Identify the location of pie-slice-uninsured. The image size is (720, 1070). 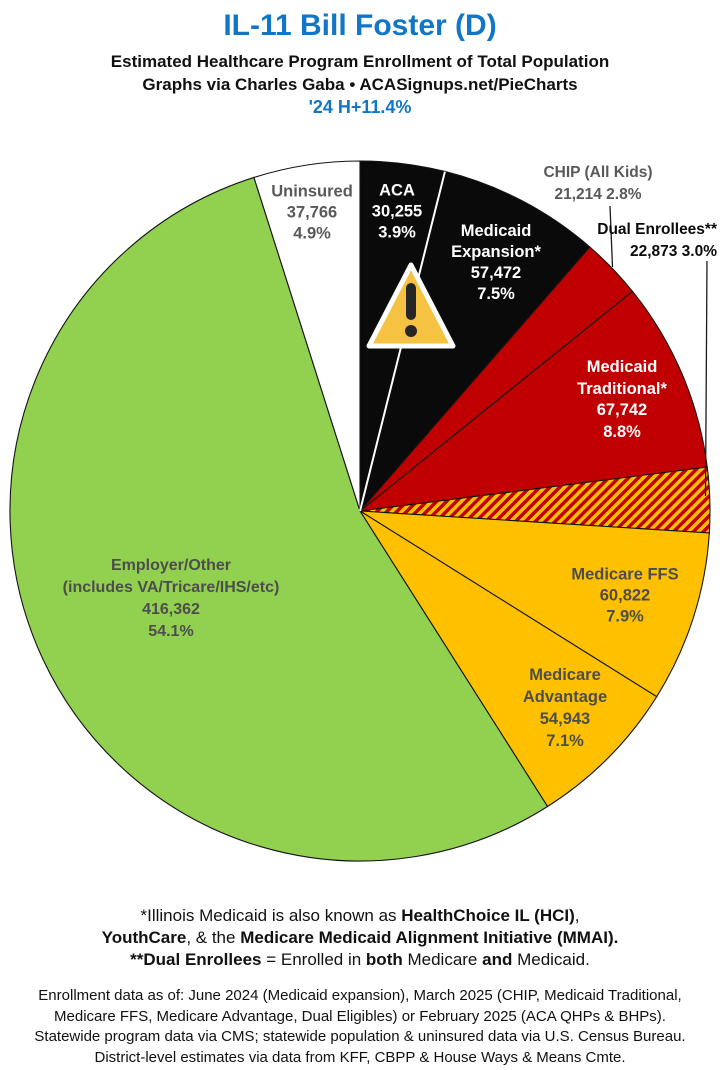
(307, 336).